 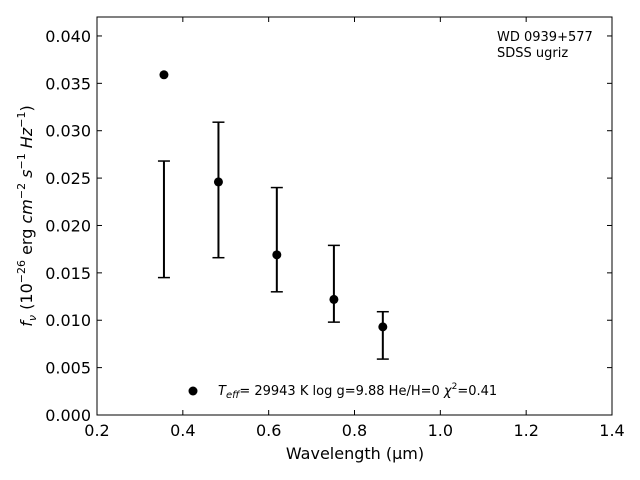 What do you see at coordinates (268, 430) in the screenshot?
I see `x-tick-label: 0.6` at bounding box center [268, 430].